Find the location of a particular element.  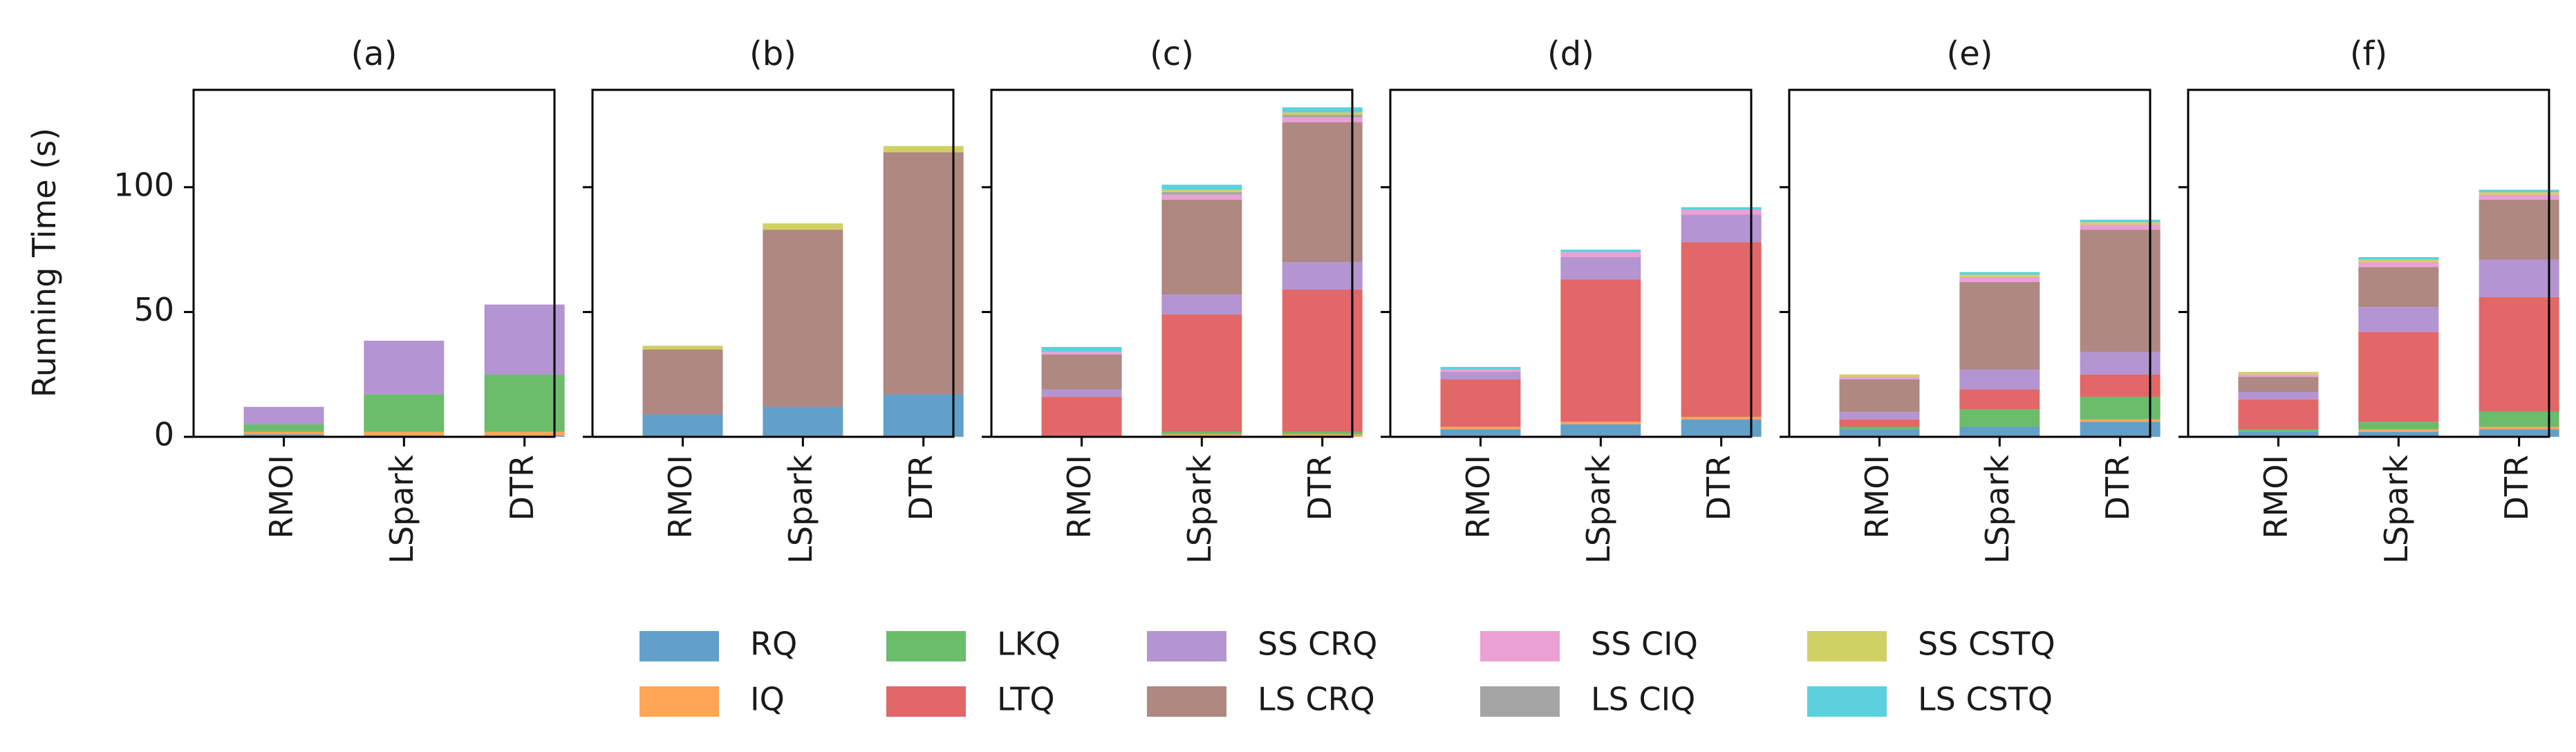

y-tick-label-0: 0 is located at coordinates (164, 434).